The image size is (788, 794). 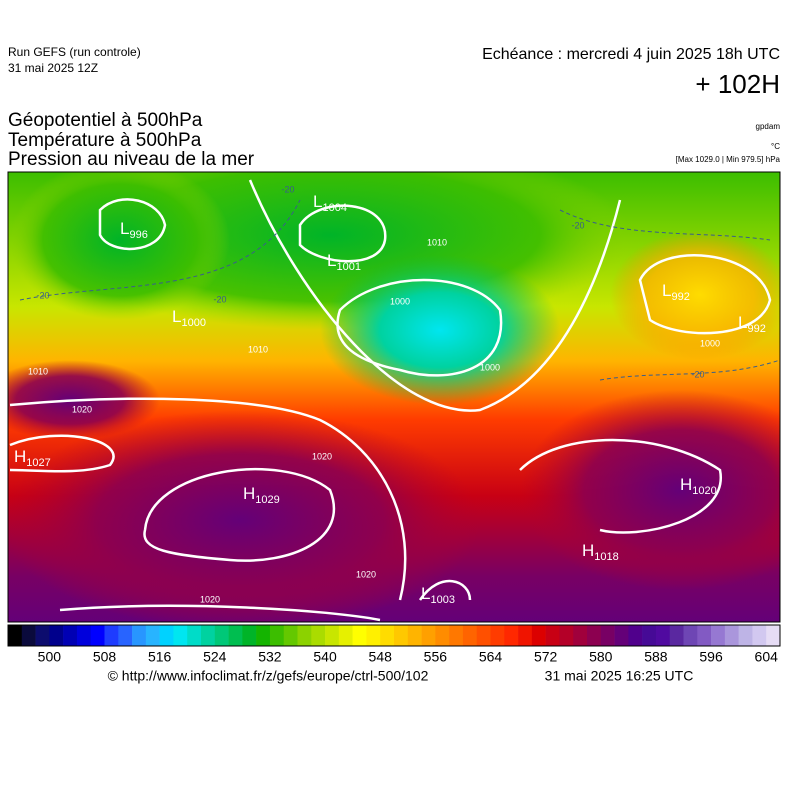 What do you see at coordinates (50, 657) in the screenshot?
I see `colorbar-label: 500` at bounding box center [50, 657].